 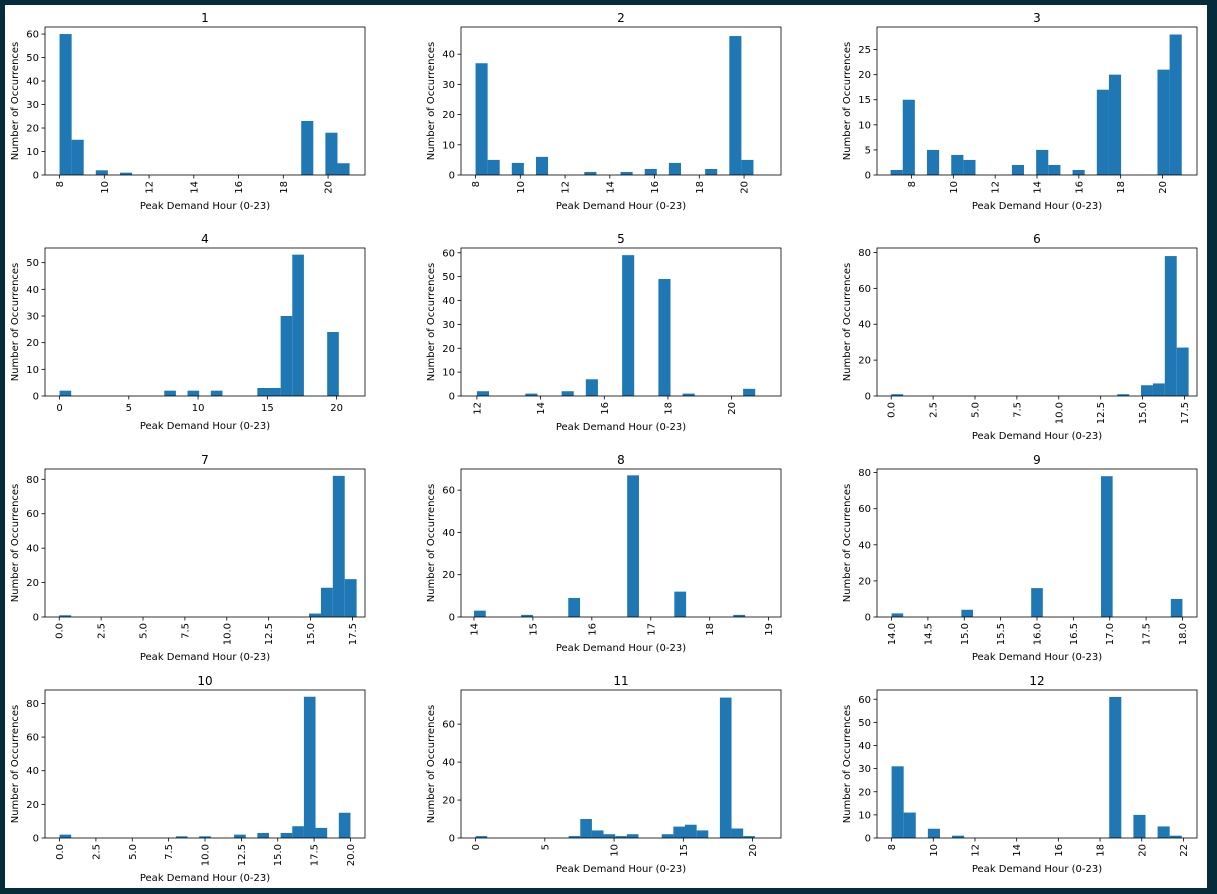 What do you see at coordinates (1037, 460) in the screenshot?
I see `subplot-title: 9` at bounding box center [1037, 460].